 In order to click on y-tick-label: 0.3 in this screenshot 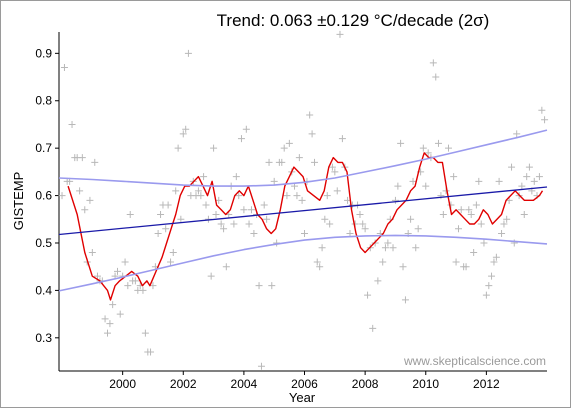, I will do `click(43, 338)`.